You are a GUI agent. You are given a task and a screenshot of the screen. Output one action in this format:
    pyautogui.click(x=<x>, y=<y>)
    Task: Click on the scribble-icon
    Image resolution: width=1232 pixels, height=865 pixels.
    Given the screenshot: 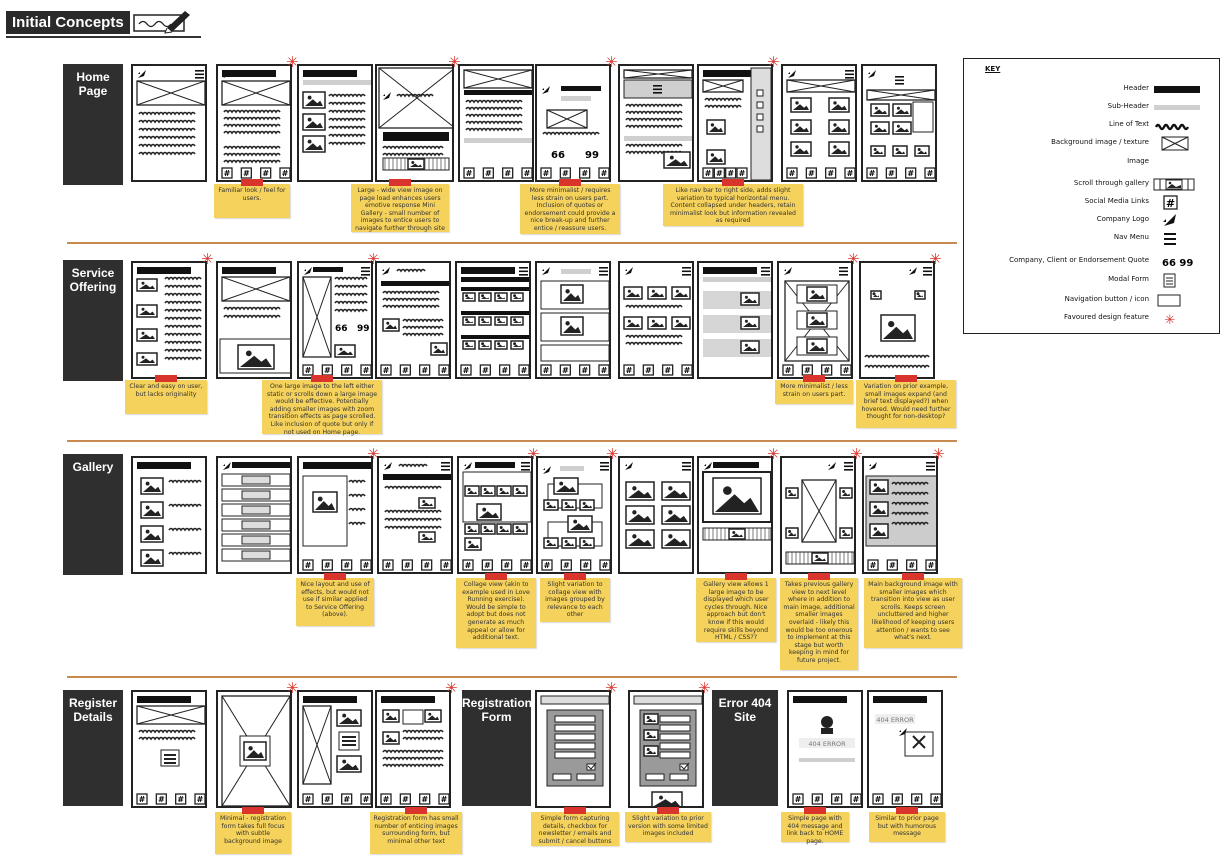 What is the action you would take?
    pyautogui.click(x=1177, y=125)
    